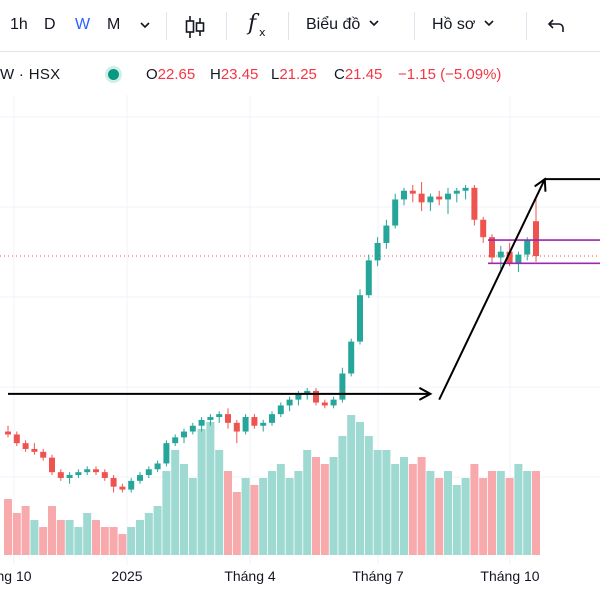 Image resolution: width=600 pixels, height=600 pixels. What do you see at coordinates (358, 74) in the screenshot?
I see `close-value: C21.45` at bounding box center [358, 74].